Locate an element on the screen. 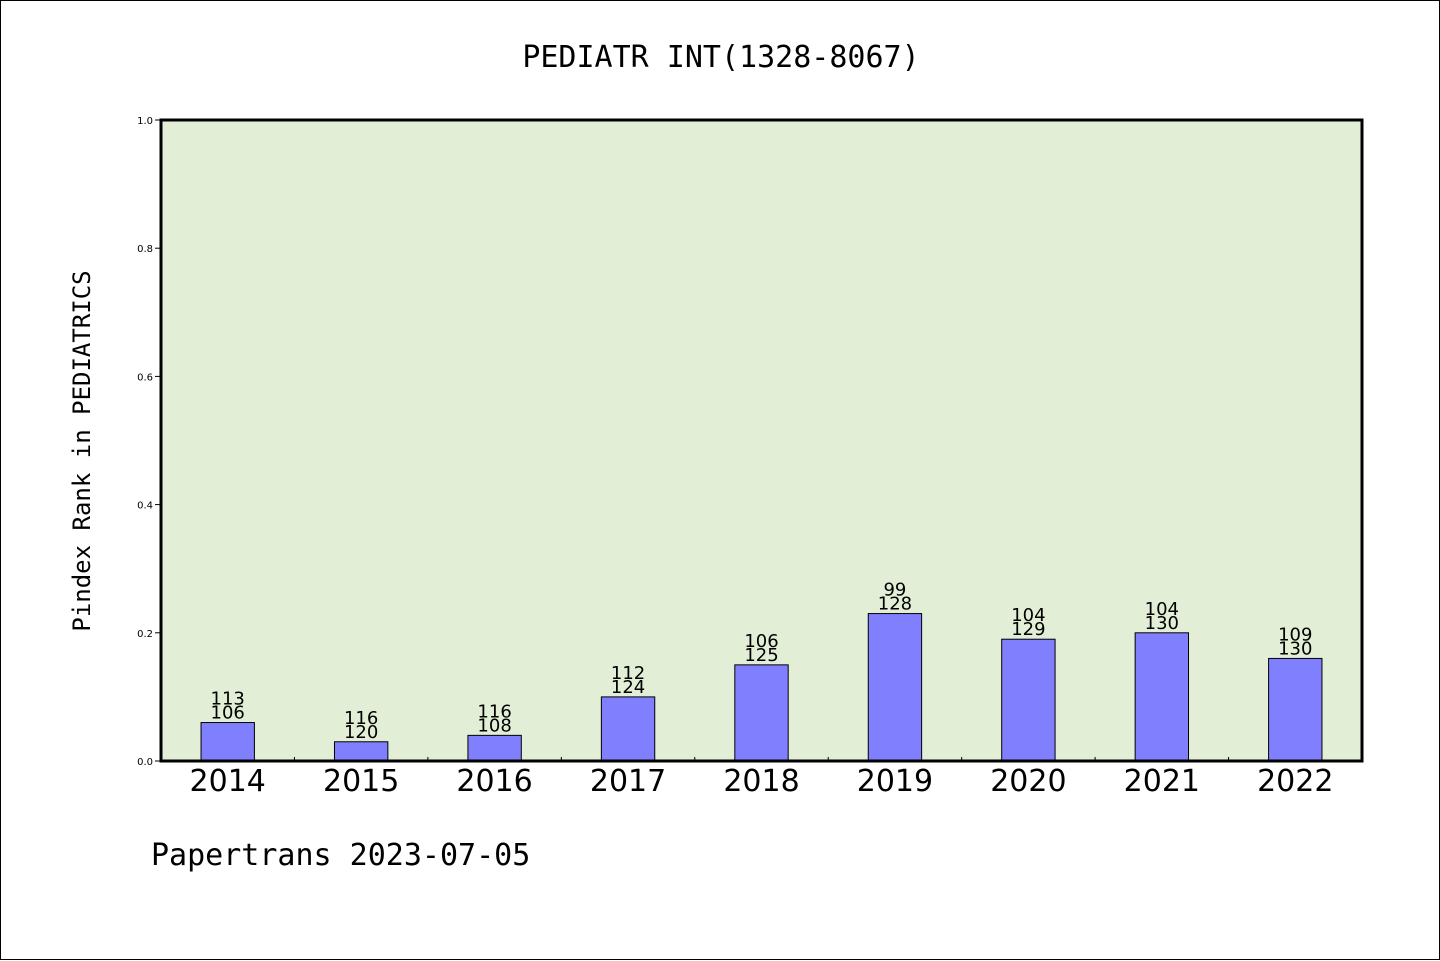 This screenshot has height=961, width=1440. y-tick-label: 1.0 is located at coordinates (145, 121).